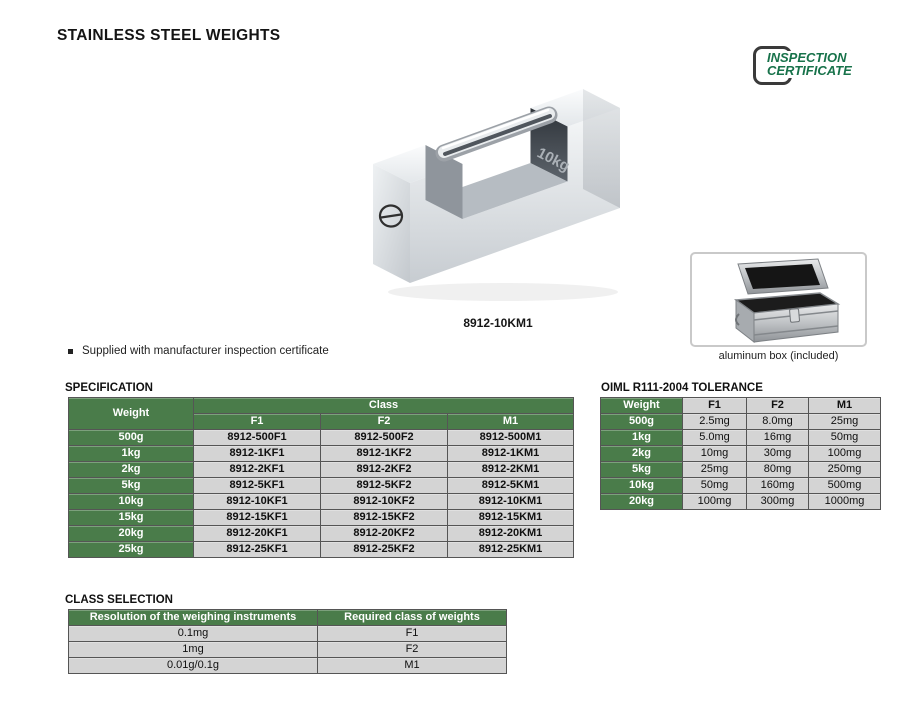  Describe the element at coordinates (131, 549) in the screenshot. I see `cell: 25kg` at that location.